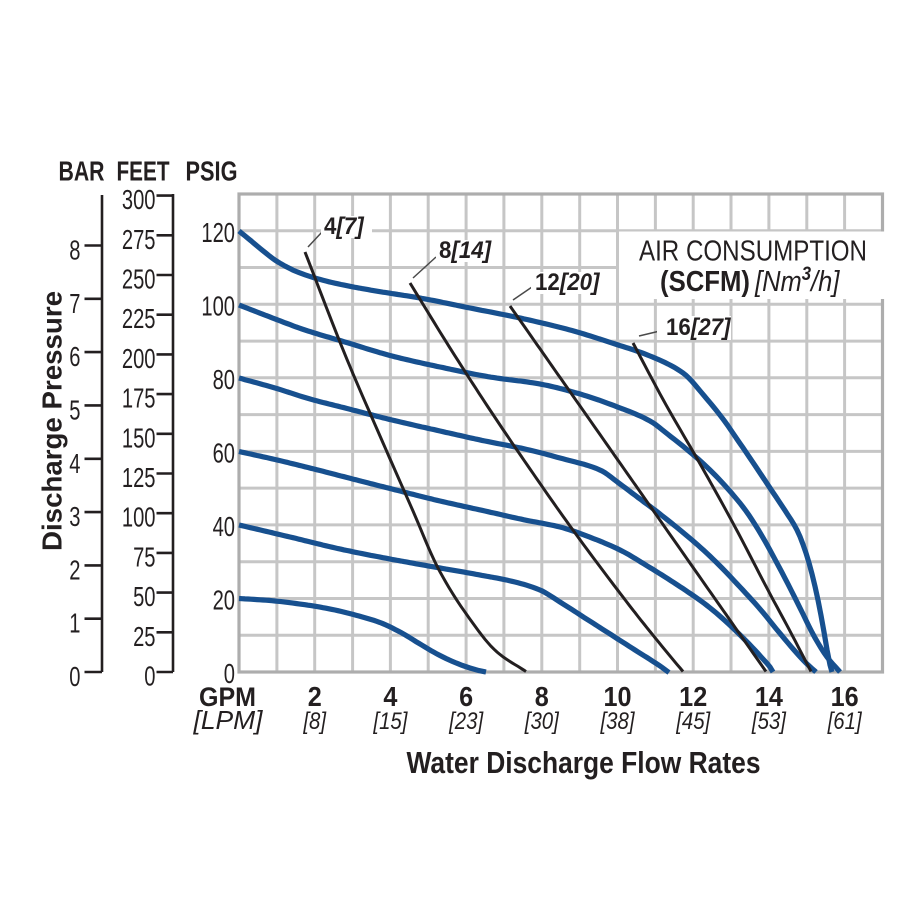 The height and width of the screenshot is (914, 909). Describe the element at coordinates (542, 720) in the screenshot. I see `svg-text: [30]` at that location.